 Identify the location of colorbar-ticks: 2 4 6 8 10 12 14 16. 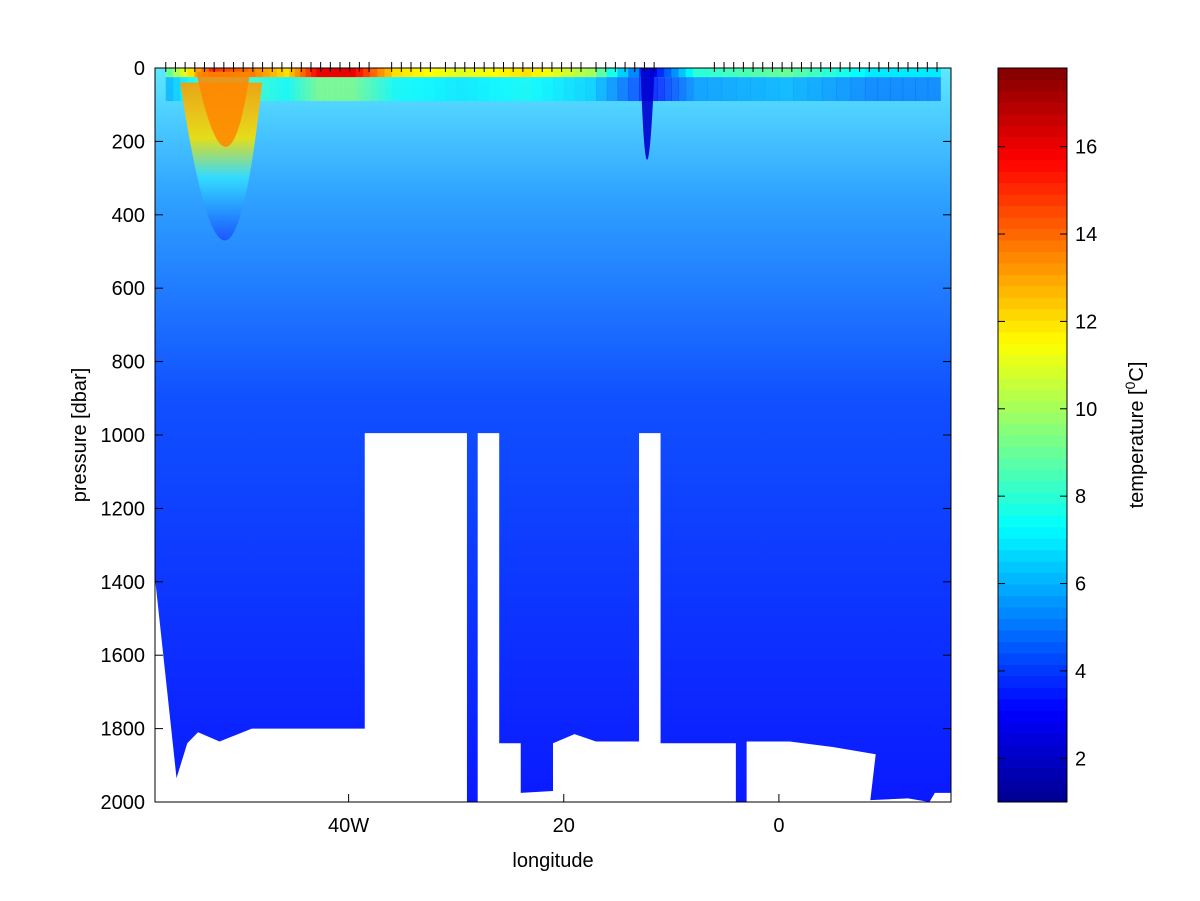
(1047, 453).